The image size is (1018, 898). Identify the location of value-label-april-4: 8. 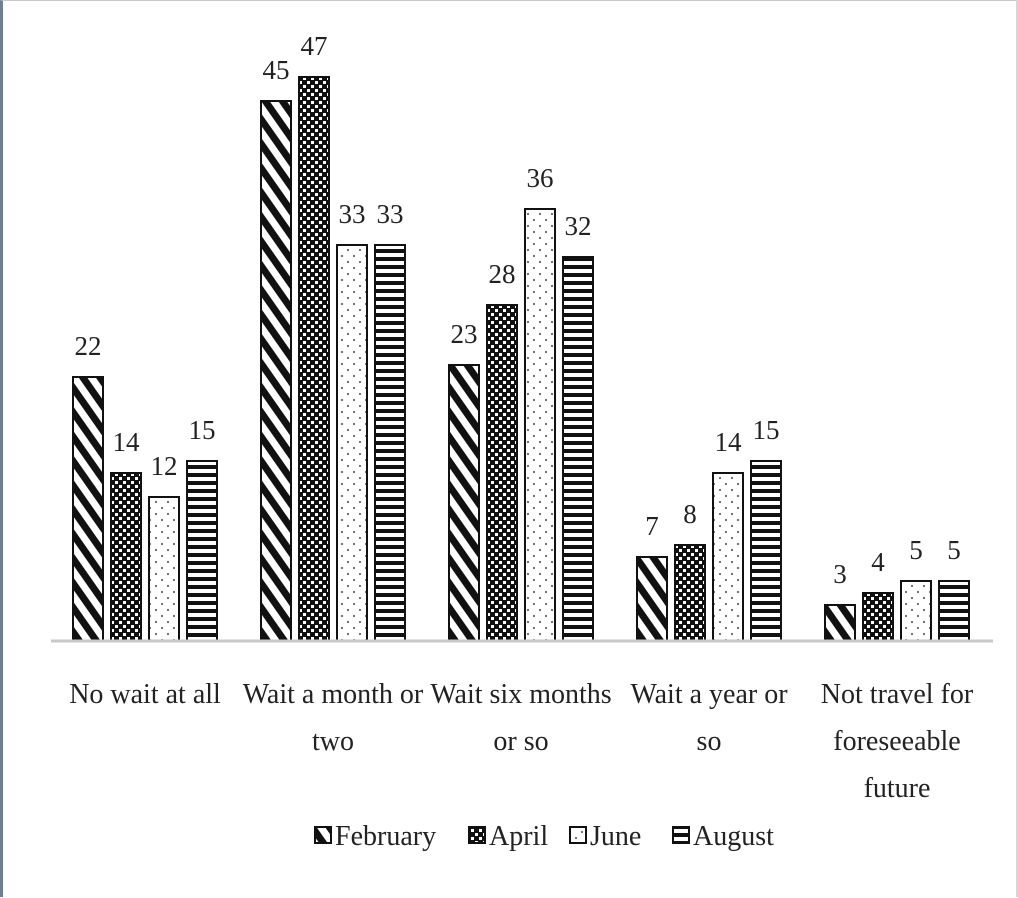
(690, 514).